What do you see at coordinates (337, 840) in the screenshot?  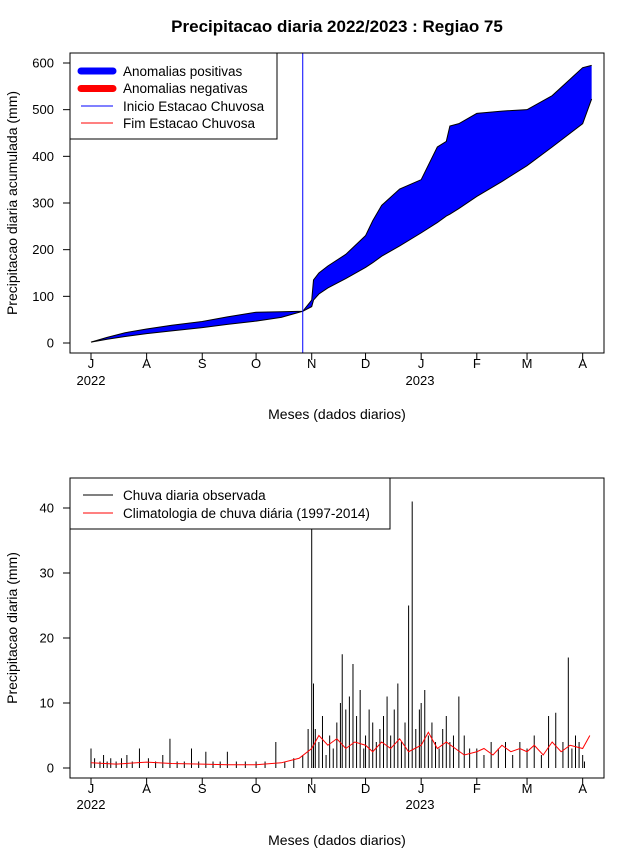 I see `bottom-x-axis-label: Meses (dados diarios)` at bounding box center [337, 840].